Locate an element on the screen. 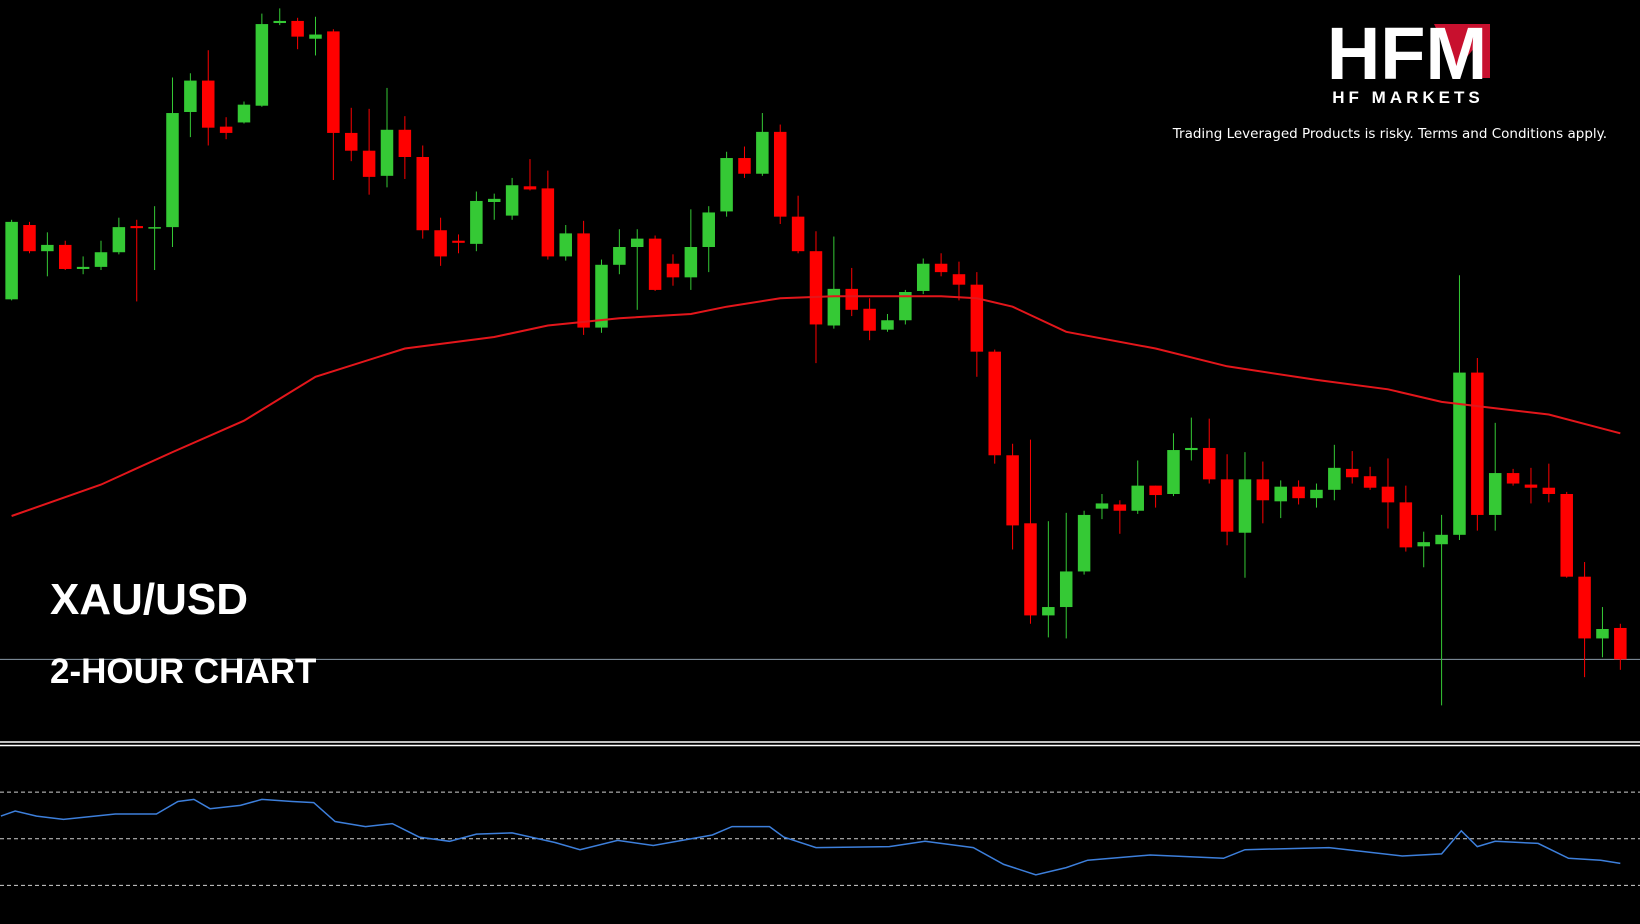 This screenshot has height=924, width=1640. chart-title: XAU/USD is located at coordinates (149, 599).